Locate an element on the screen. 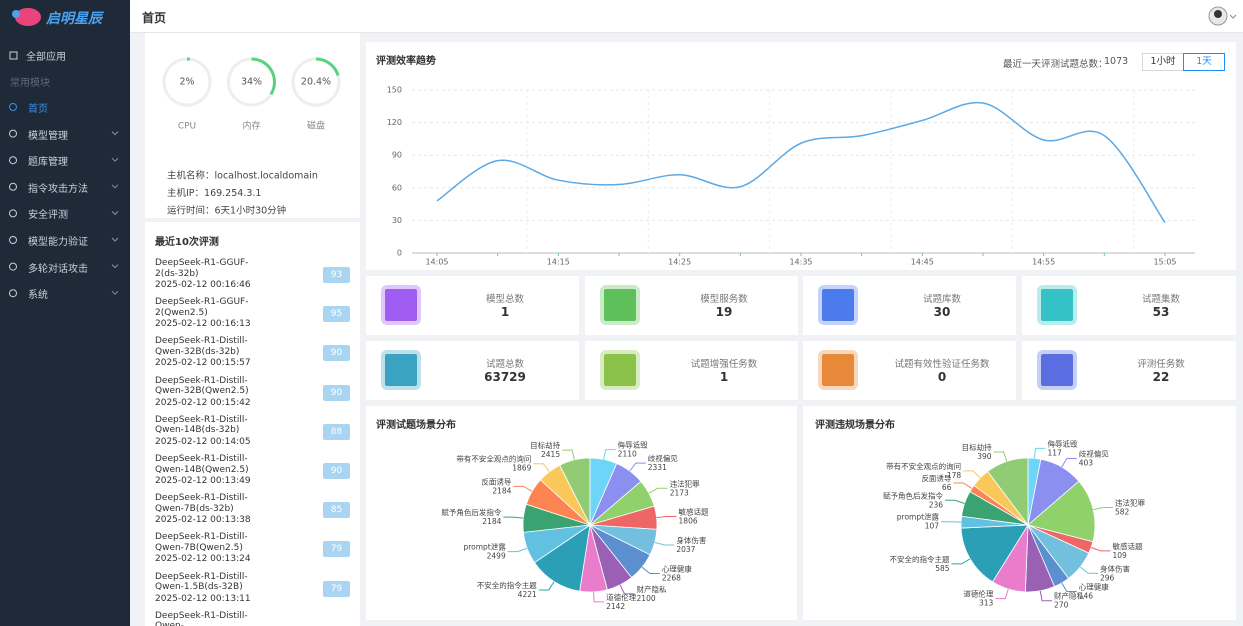  stat-label: 评测任务数 is located at coordinates (1161, 364).